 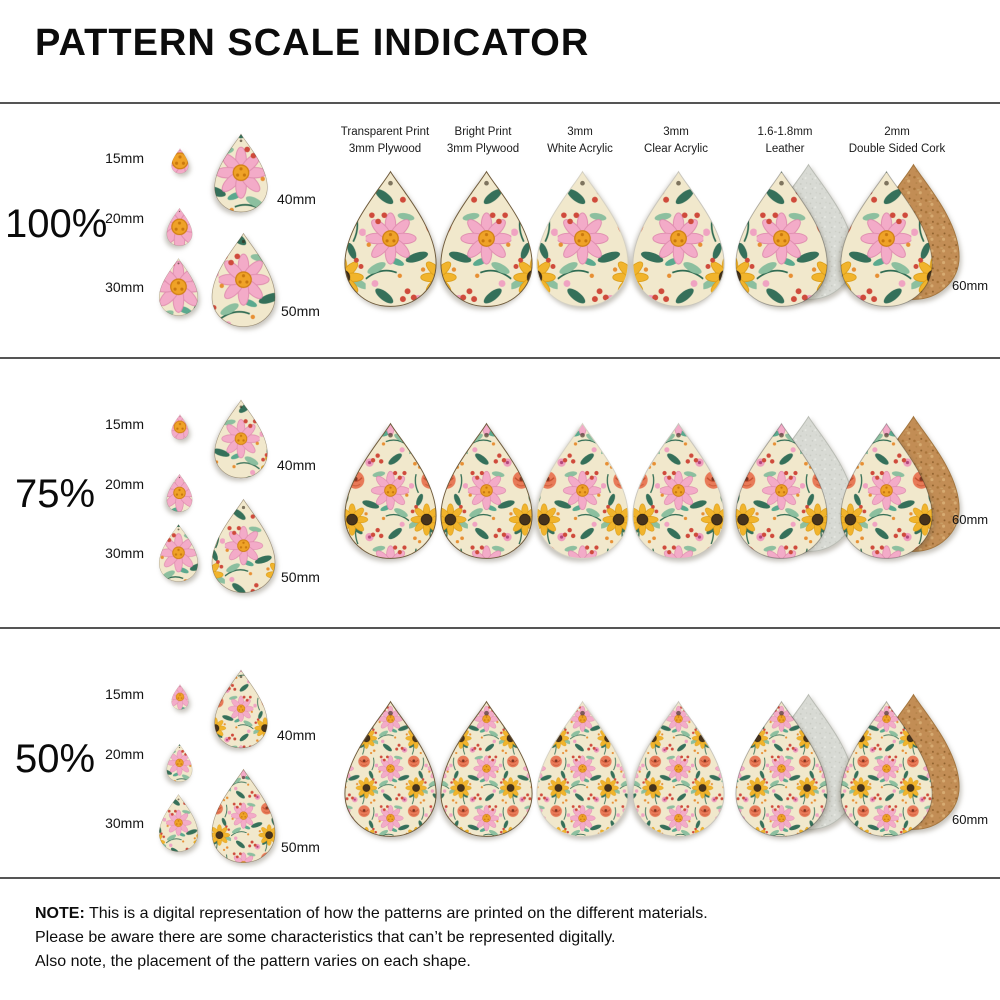 I want to click on size-label-20mm-100: 20mm, so click(x=124, y=218).